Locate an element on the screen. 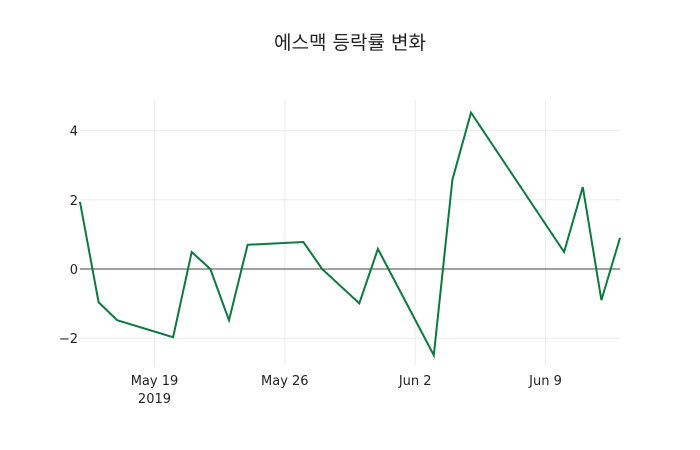 This screenshot has height=450, width=700. y-tick-label: 2 is located at coordinates (74, 201).